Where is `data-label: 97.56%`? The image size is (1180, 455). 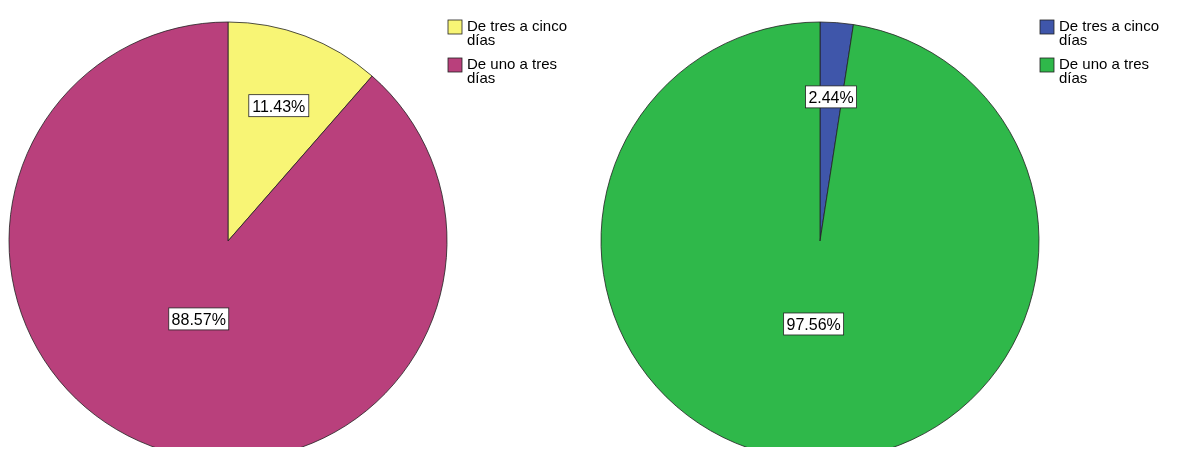
data-label: 97.56% is located at coordinates (813, 324).